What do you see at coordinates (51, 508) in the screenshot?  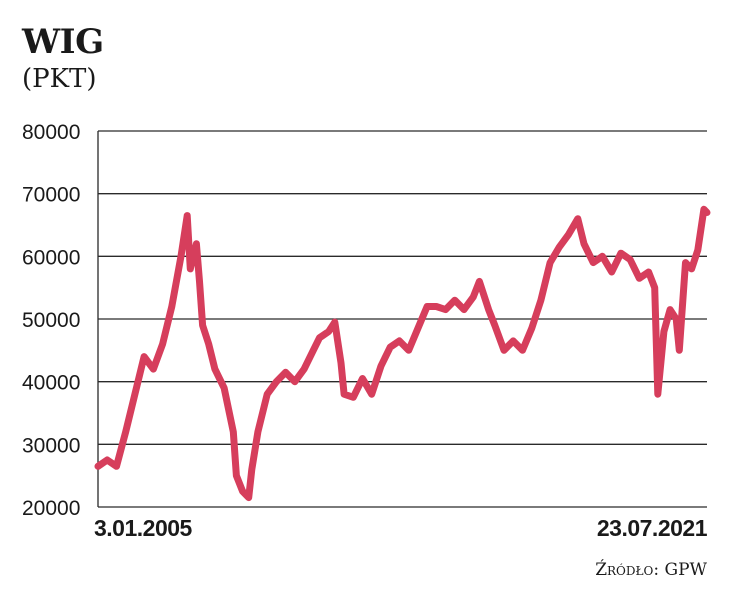 I see `y-tick-label: 20000` at bounding box center [51, 508].